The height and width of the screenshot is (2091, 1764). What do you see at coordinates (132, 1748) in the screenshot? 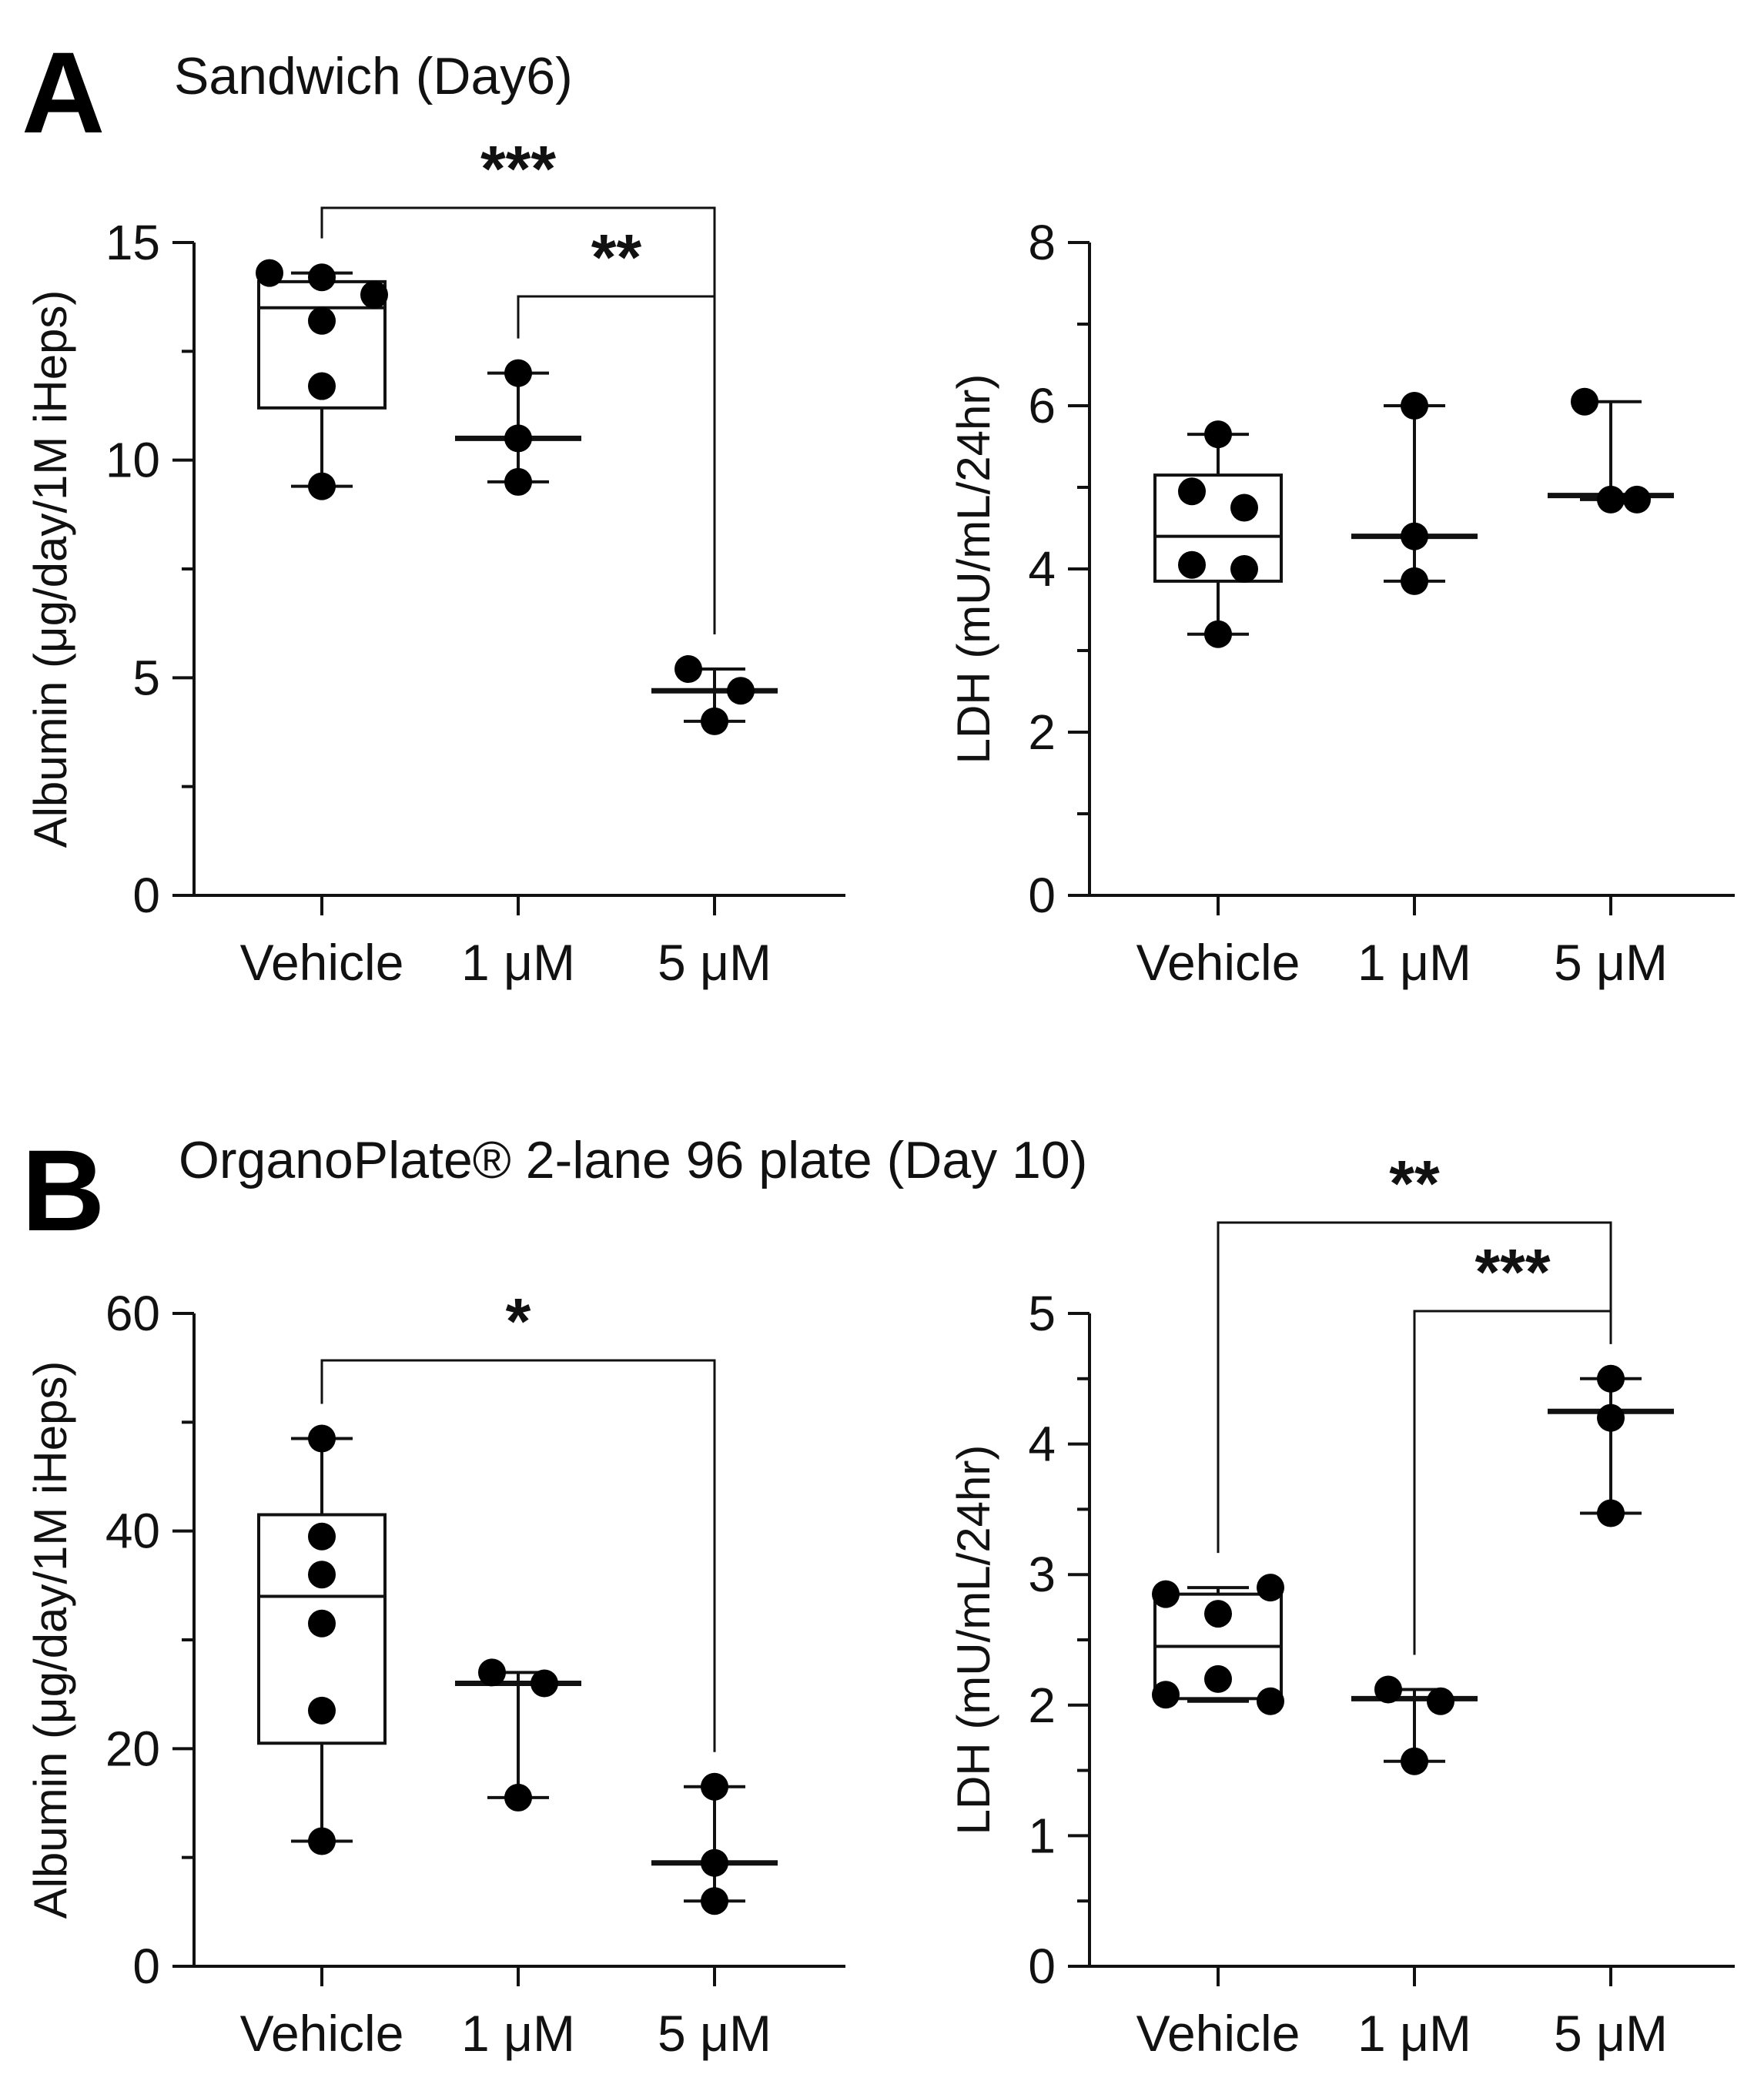
I see `y-tick-label: 20` at bounding box center [132, 1748].